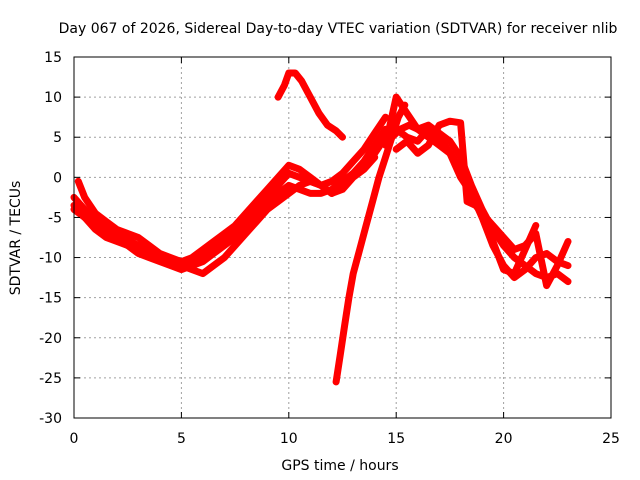 This screenshot has height=480, width=640. What do you see at coordinates (50, 419) in the screenshot?
I see `y-tick-label: -30` at bounding box center [50, 419].